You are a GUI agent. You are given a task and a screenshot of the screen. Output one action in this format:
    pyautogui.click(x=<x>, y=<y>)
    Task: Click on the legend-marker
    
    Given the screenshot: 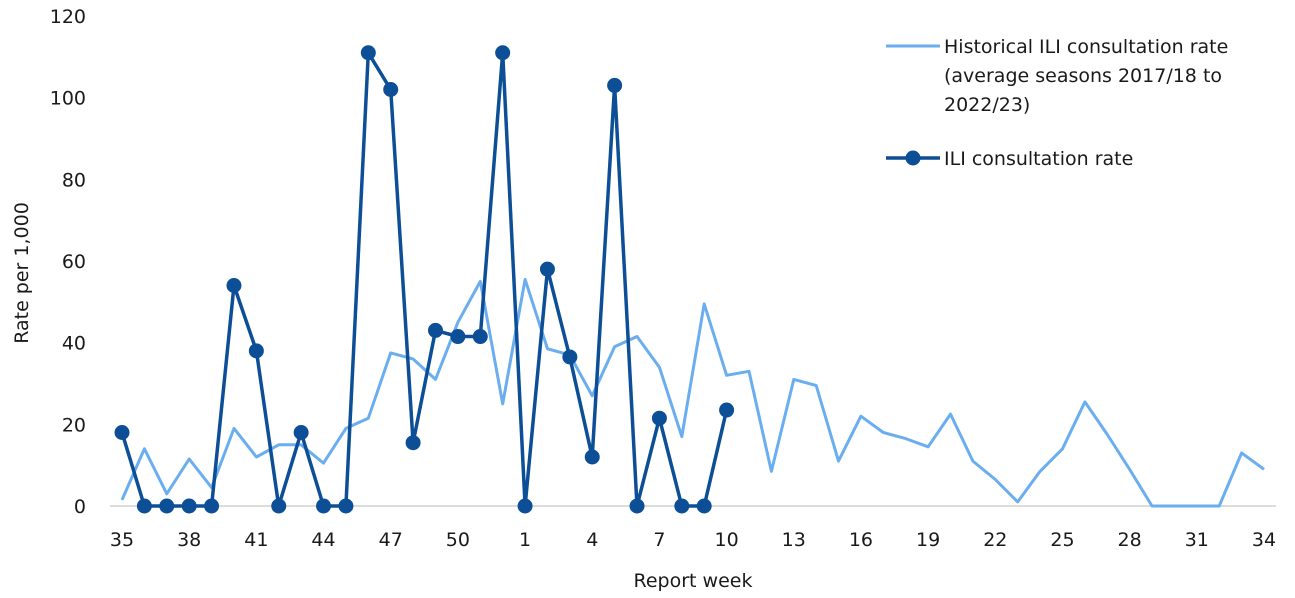 What is the action you would take?
    pyautogui.click(x=913, y=158)
    